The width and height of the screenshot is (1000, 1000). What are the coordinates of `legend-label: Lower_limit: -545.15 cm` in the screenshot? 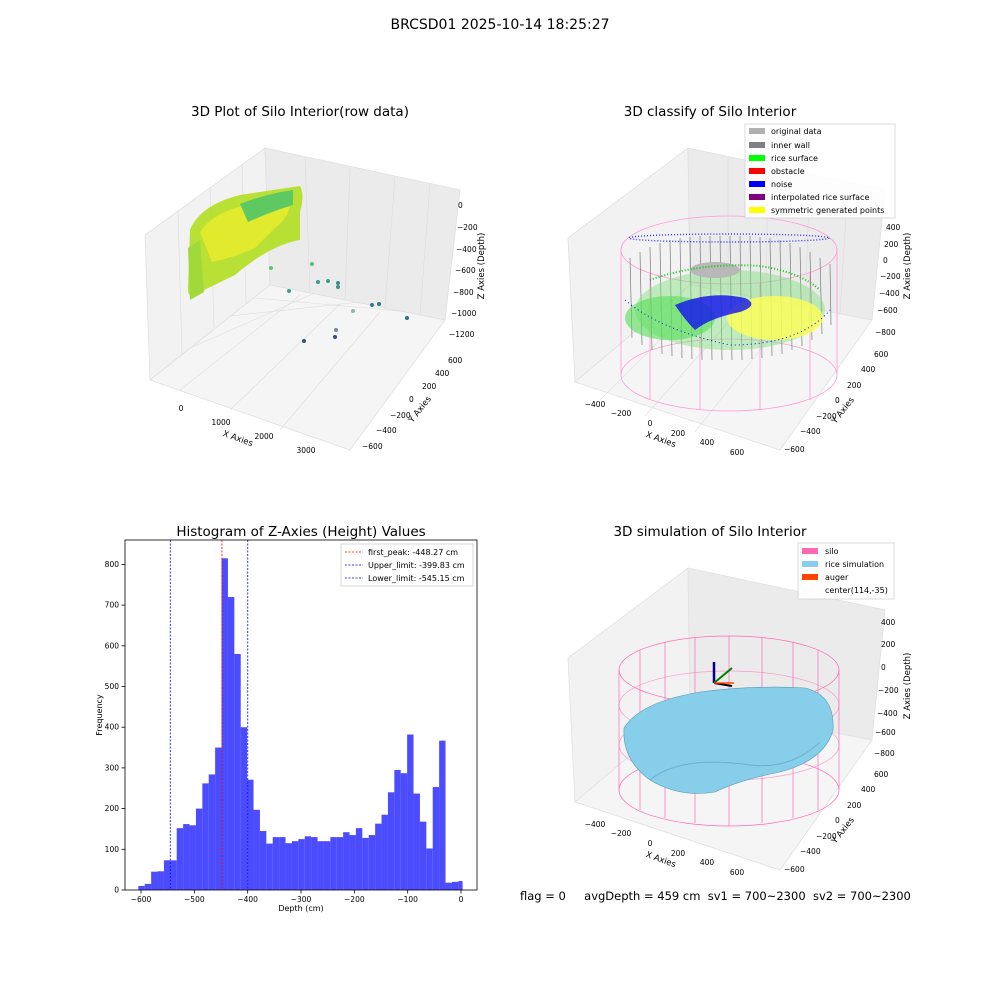 It's located at (416, 578).